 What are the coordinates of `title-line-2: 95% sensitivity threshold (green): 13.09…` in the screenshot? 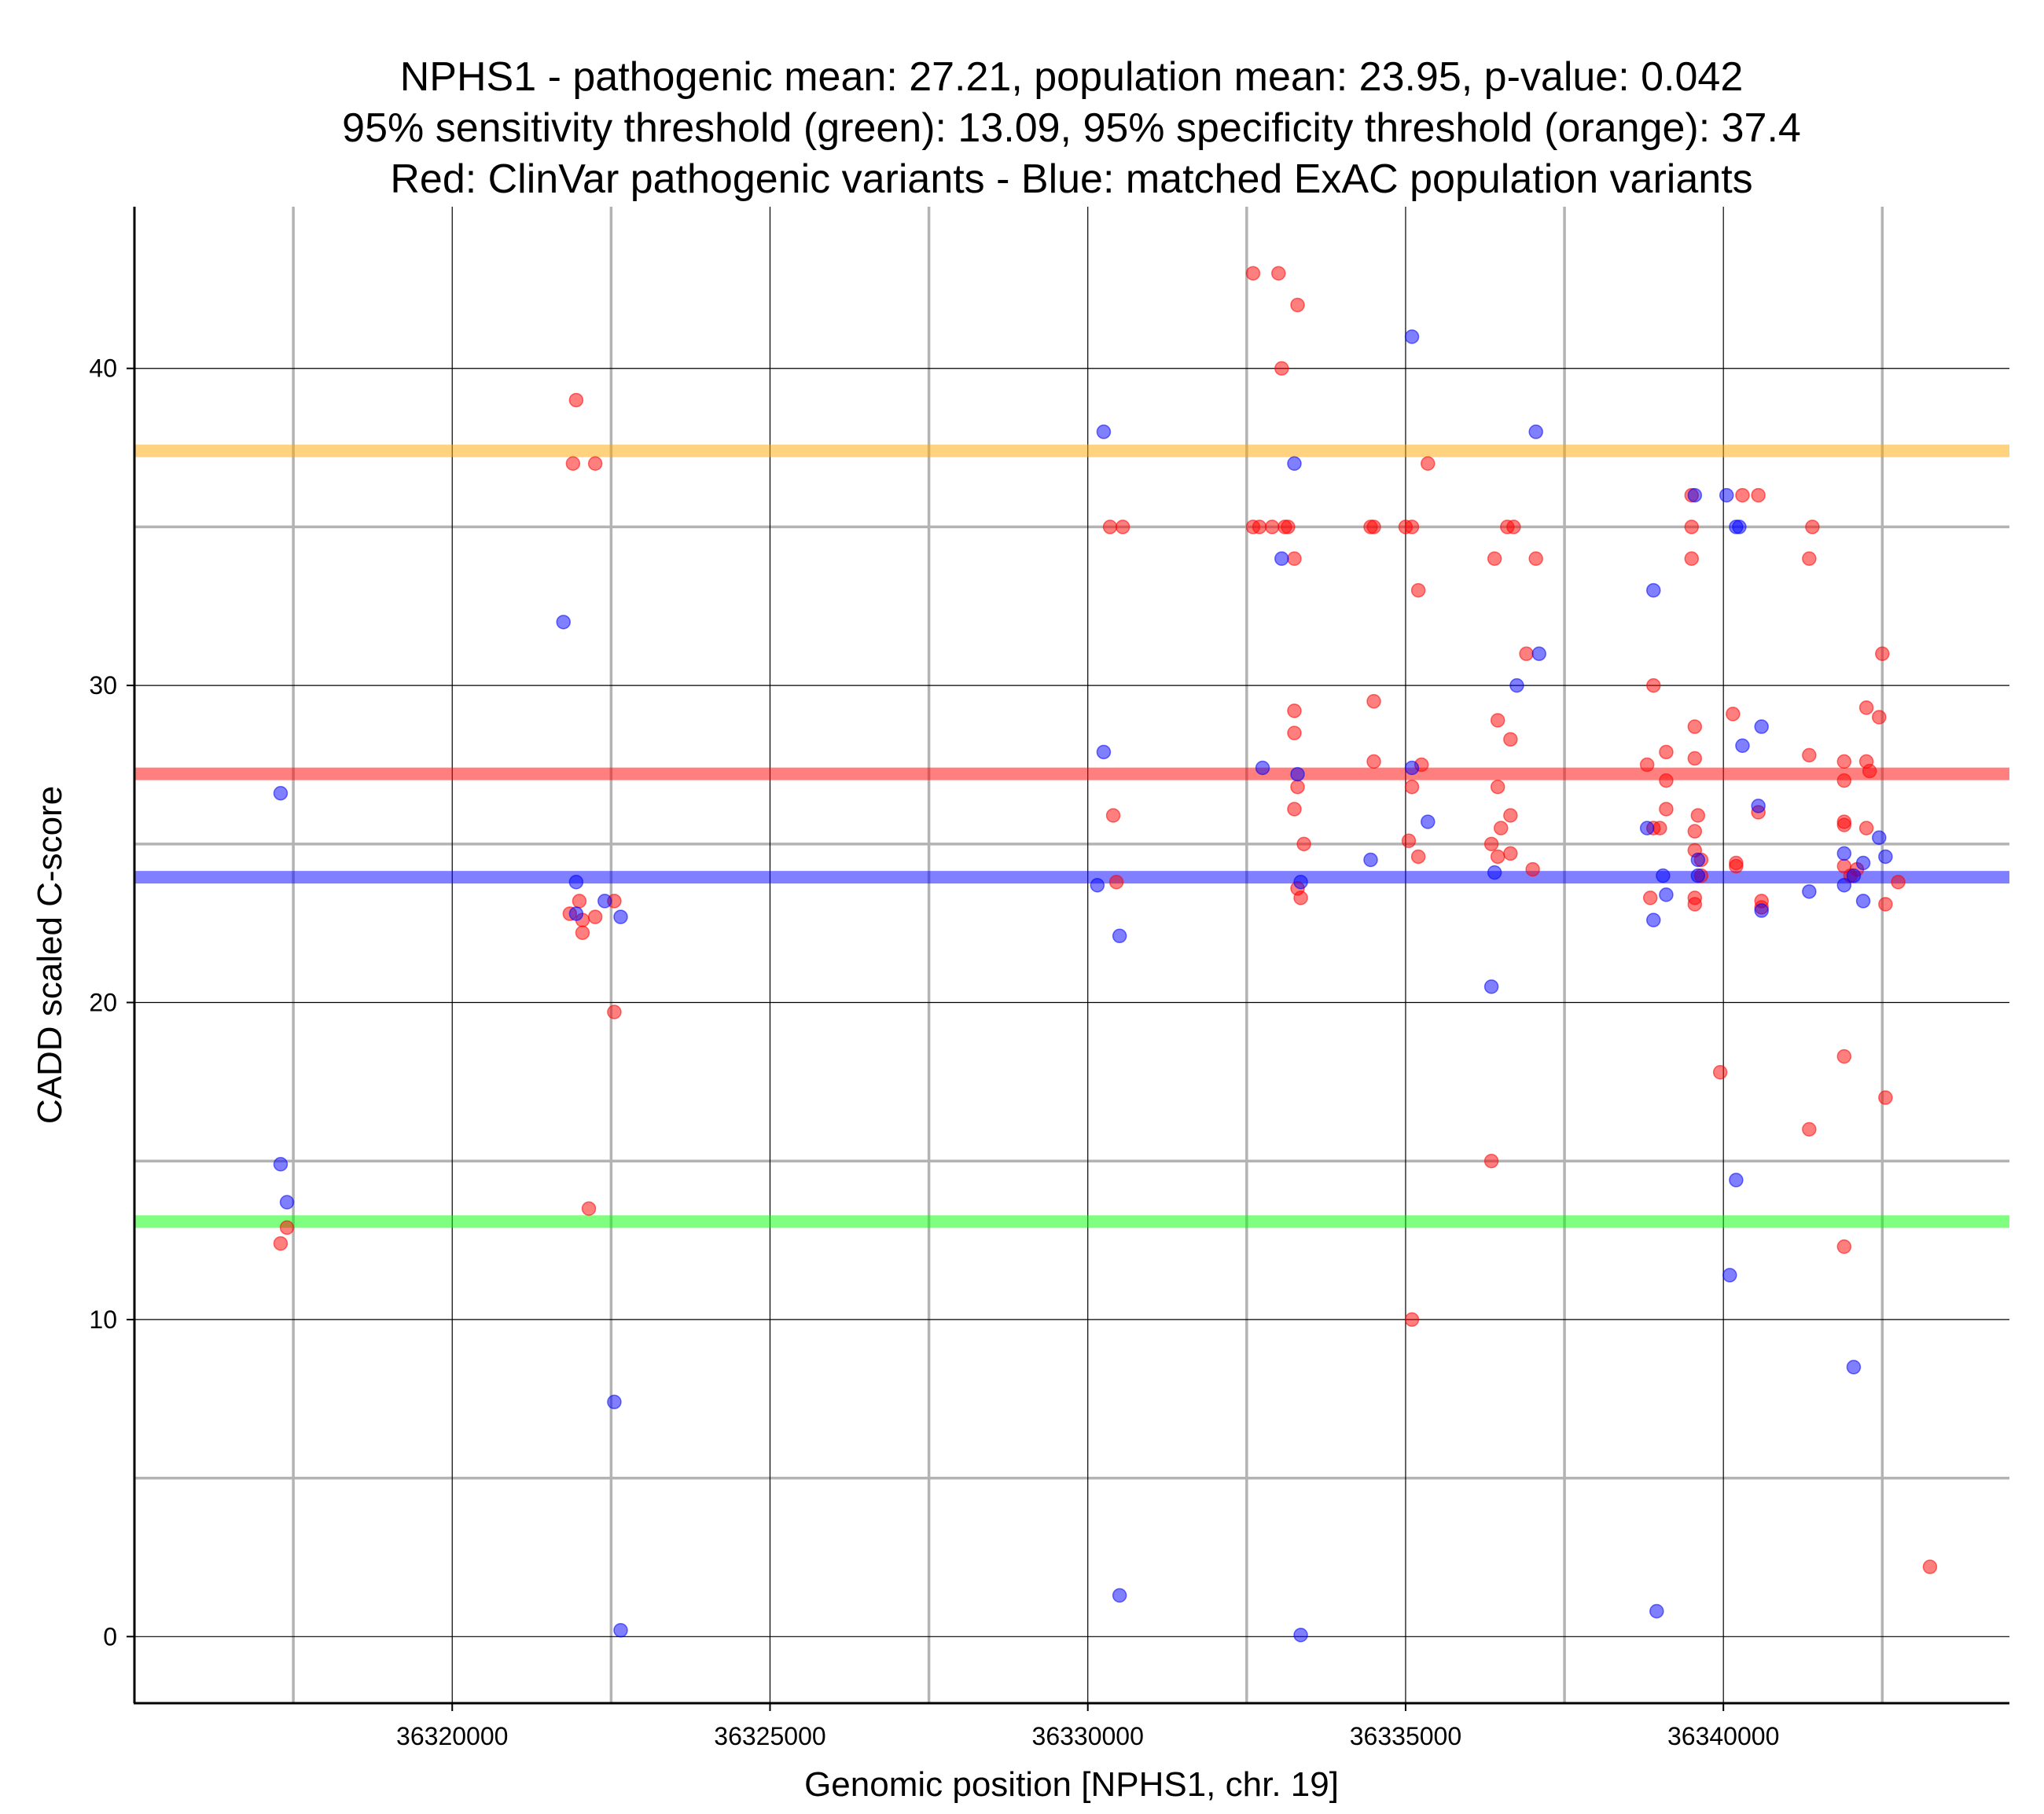 It's located at (1071, 128).